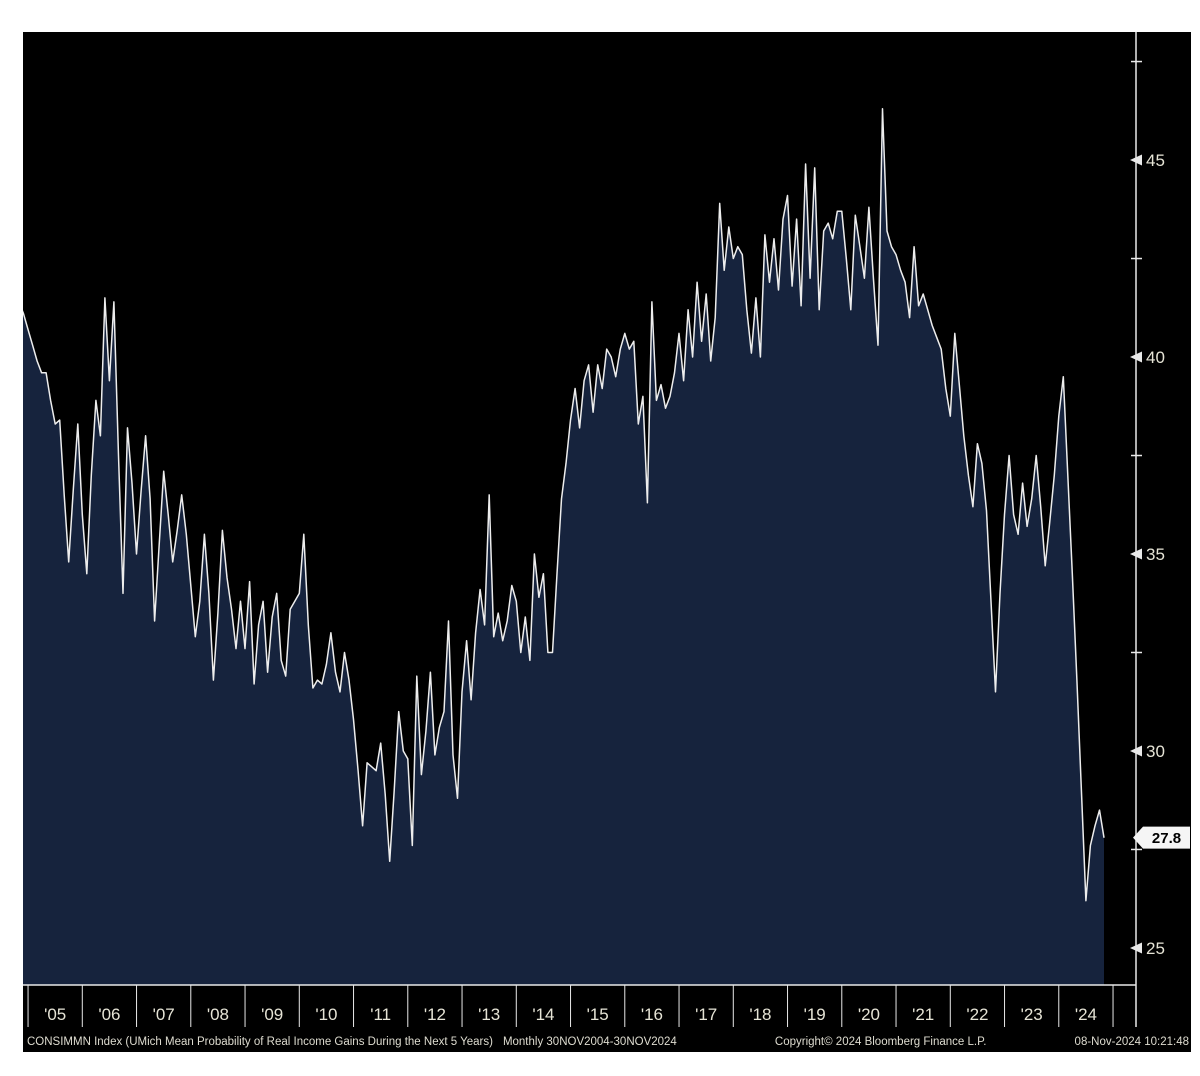 This screenshot has height=1076, width=1200. What do you see at coordinates (380, 1014) in the screenshot?
I see `x-tick-label: '11` at bounding box center [380, 1014].